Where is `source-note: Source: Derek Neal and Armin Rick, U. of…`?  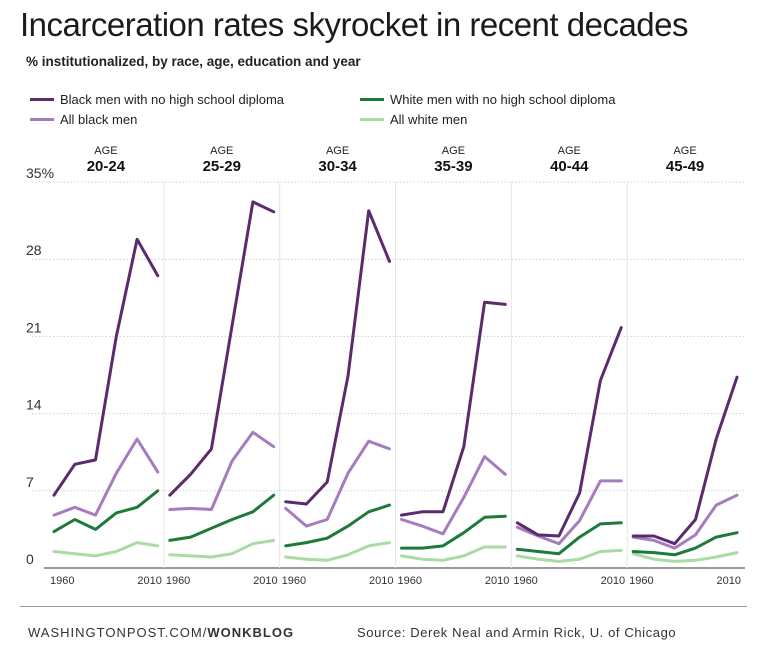
source-note: Source: Derek Neal and Armin Rick, U. of… is located at coordinates (517, 632).